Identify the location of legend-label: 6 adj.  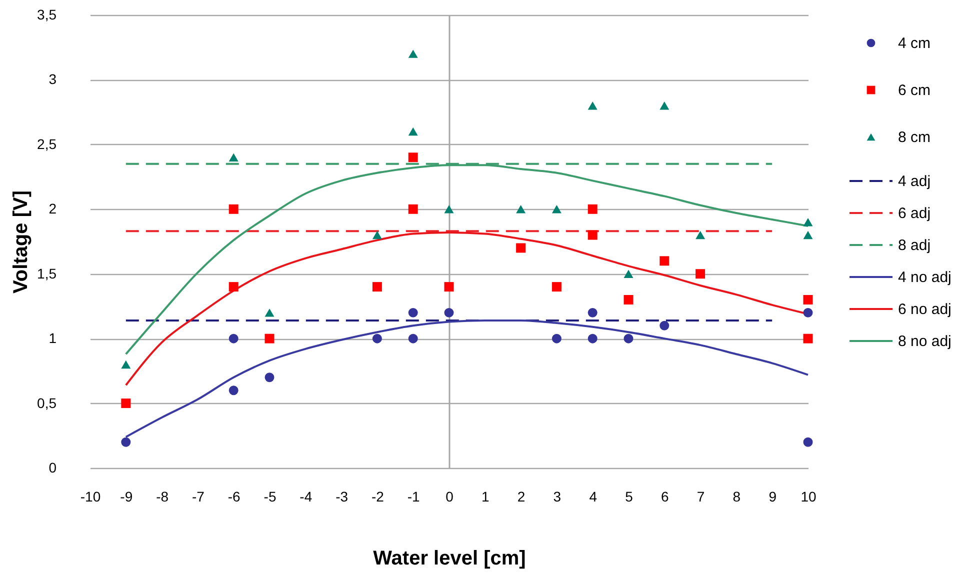
(914, 213).